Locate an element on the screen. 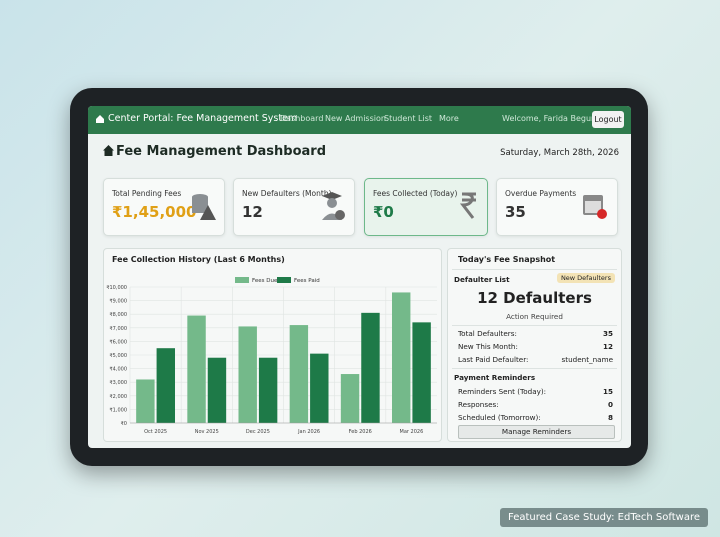 This screenshot has width=720, height=537. row-value: 15 is located at coordinates (607, 391).